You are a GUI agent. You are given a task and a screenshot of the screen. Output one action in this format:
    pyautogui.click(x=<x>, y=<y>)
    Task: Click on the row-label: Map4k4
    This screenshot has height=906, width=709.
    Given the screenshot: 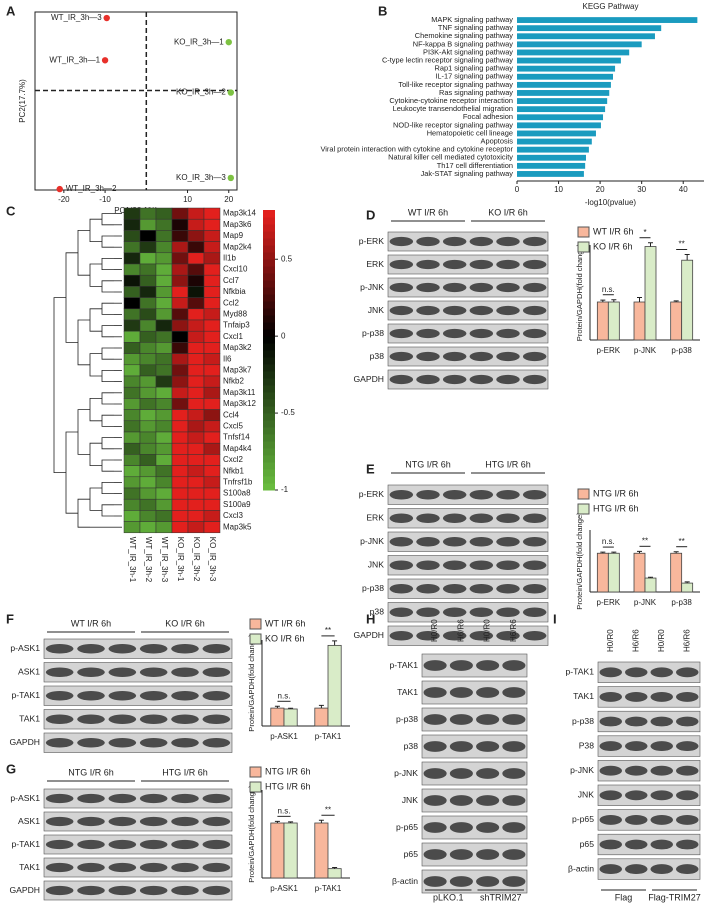 What is the action you would take?
    pyautogui.click(x=237, y=448)
    